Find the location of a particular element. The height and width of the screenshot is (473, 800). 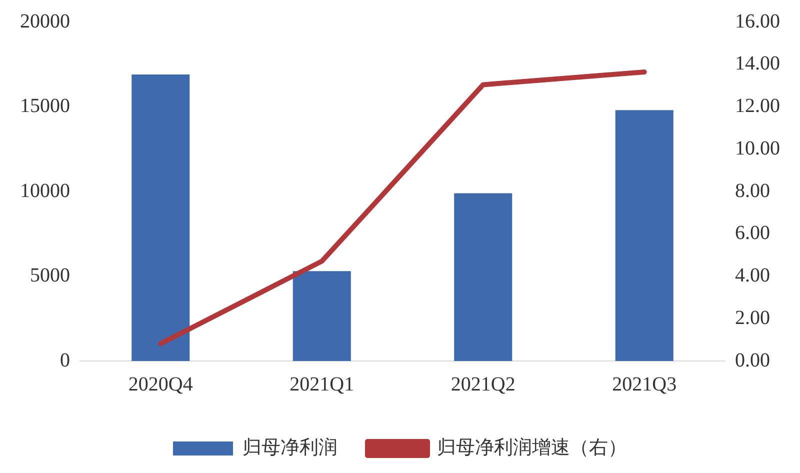

y-tick-label: 10000 is located at coordinates (45, 191).